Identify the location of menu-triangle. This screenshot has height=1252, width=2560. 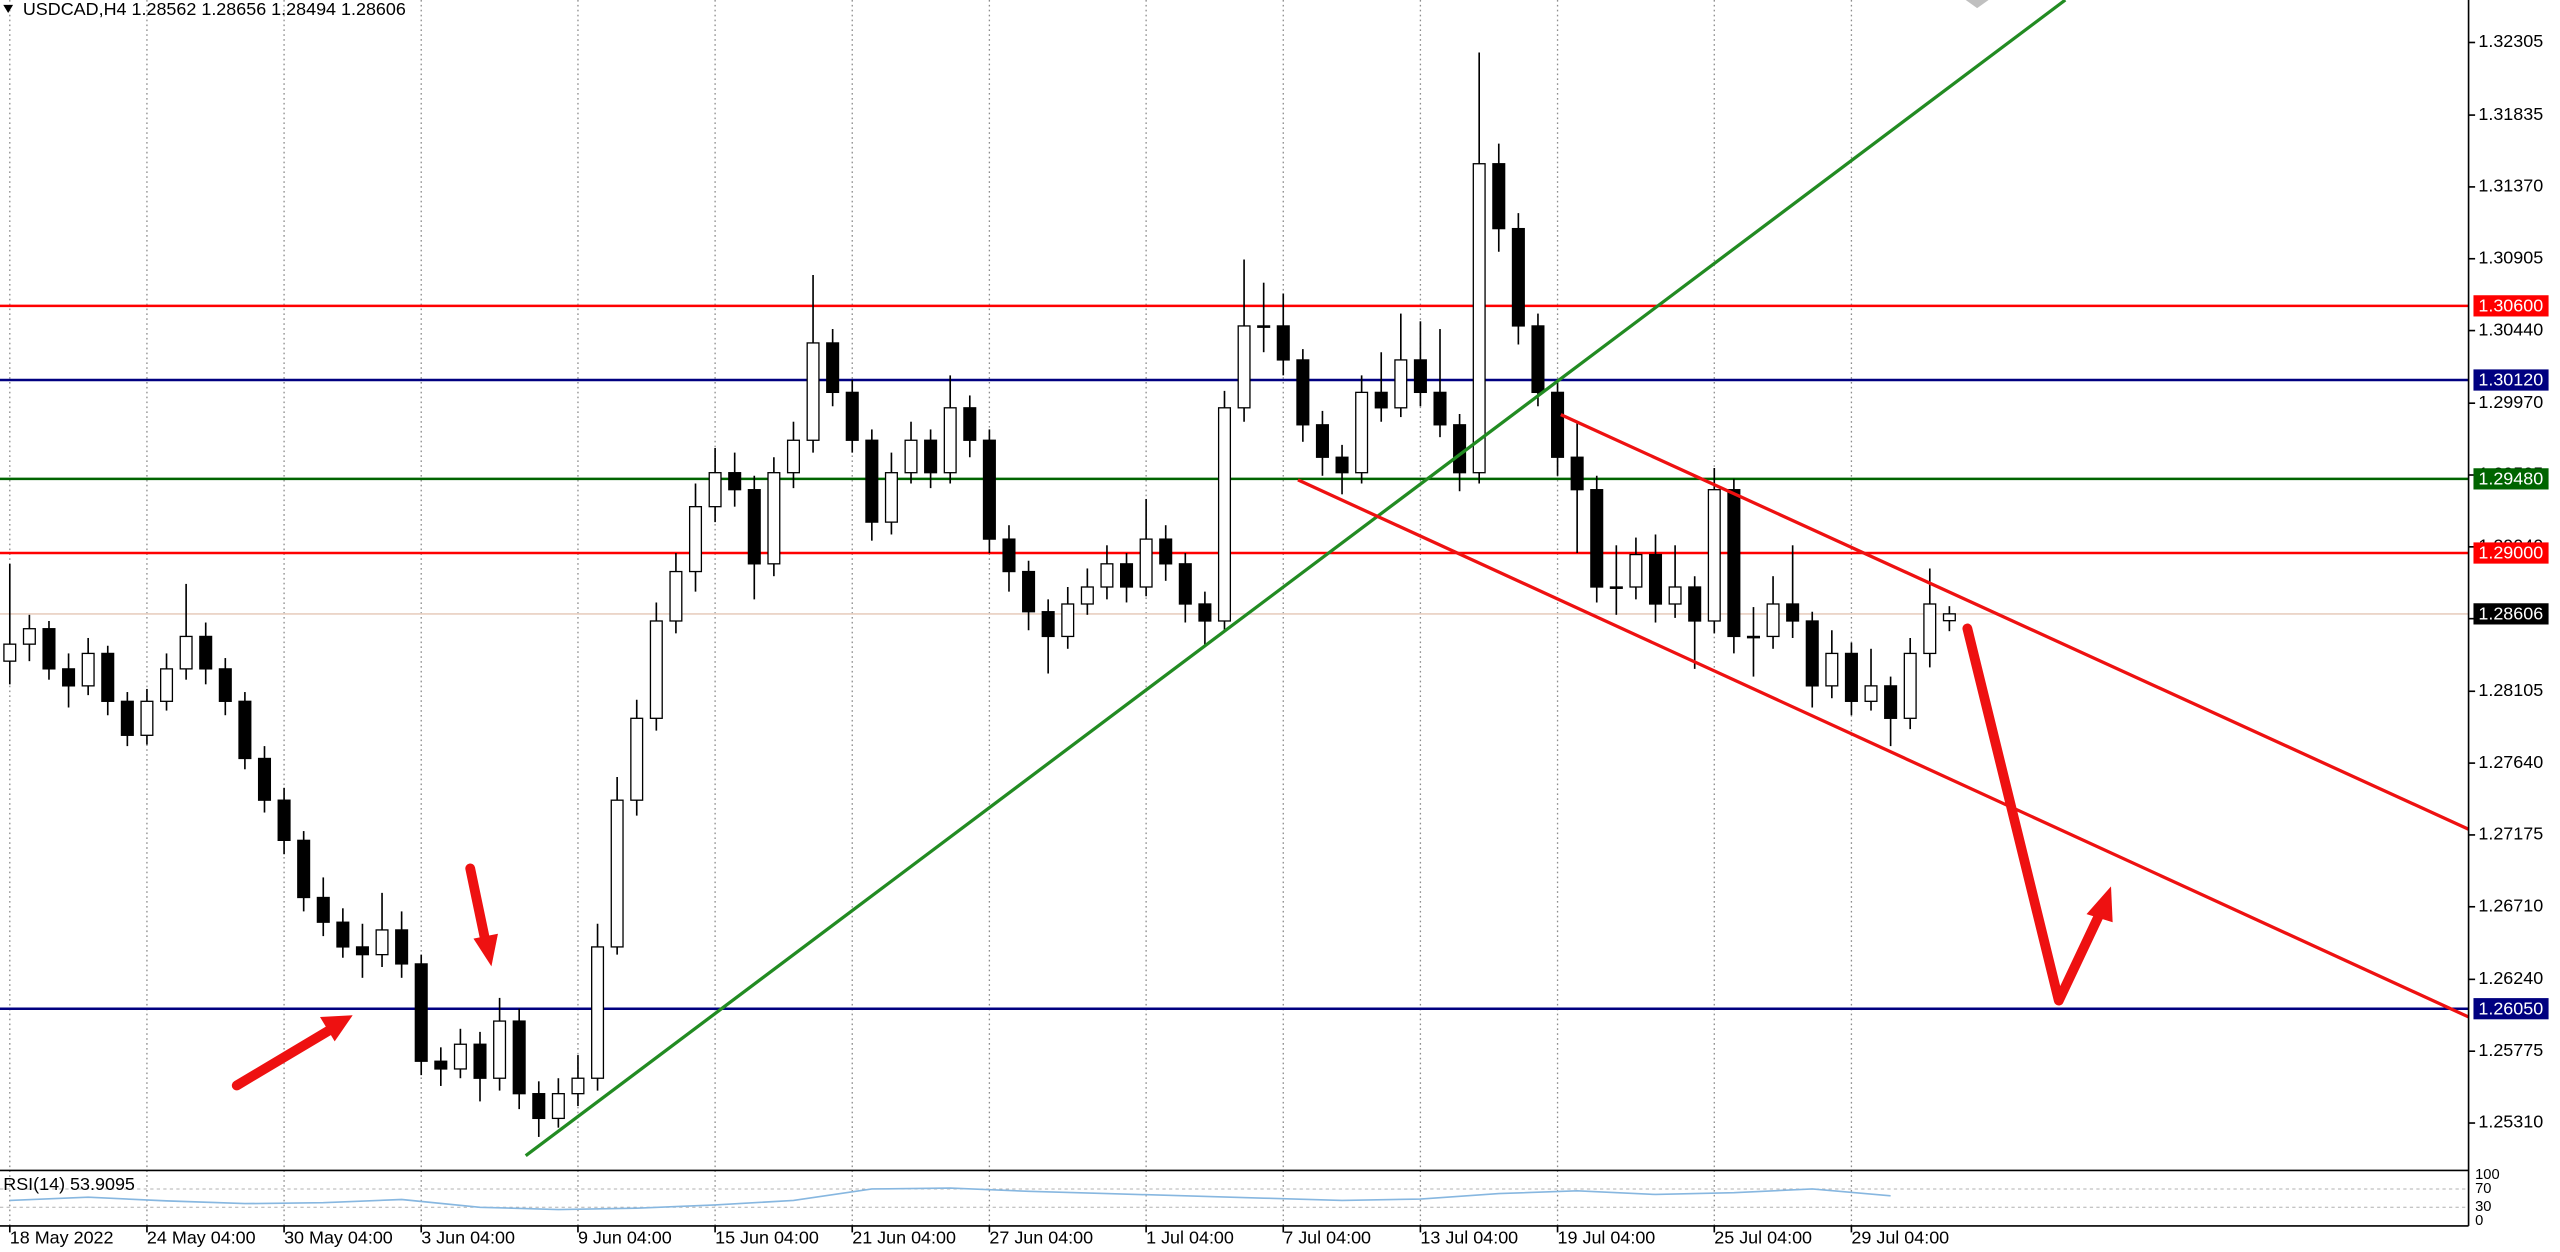
(8, 9).